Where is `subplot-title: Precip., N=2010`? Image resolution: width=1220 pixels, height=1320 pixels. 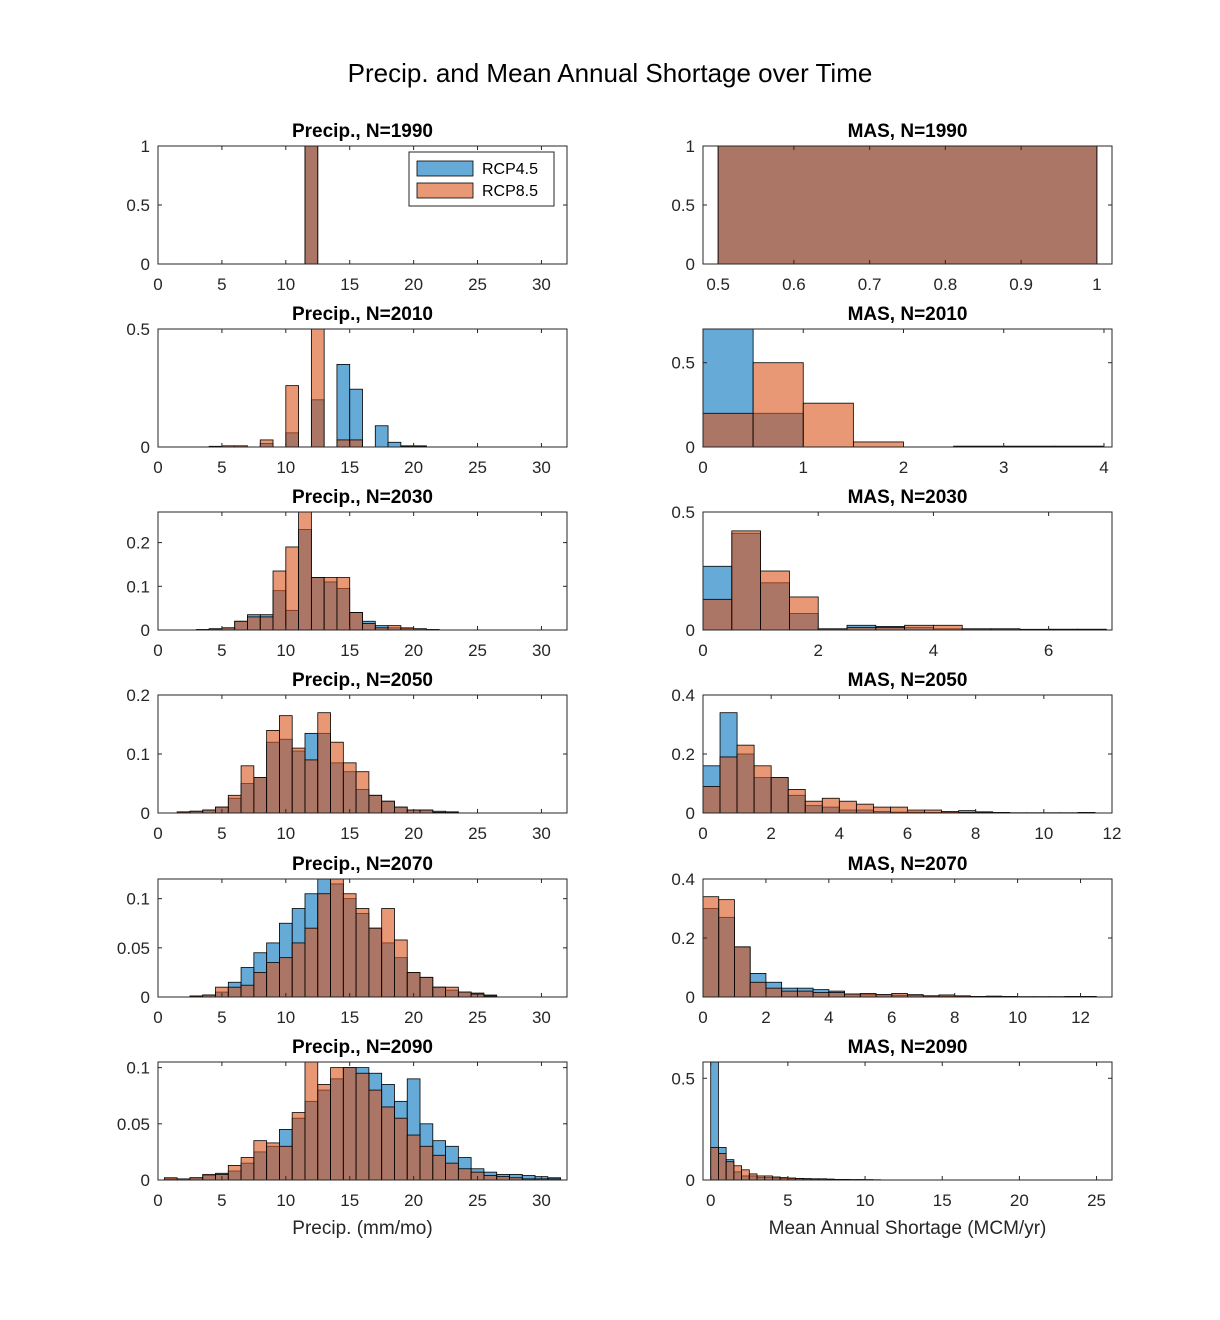
subplot-title: Precip., N=2010 is located at coordinates (362, 314).